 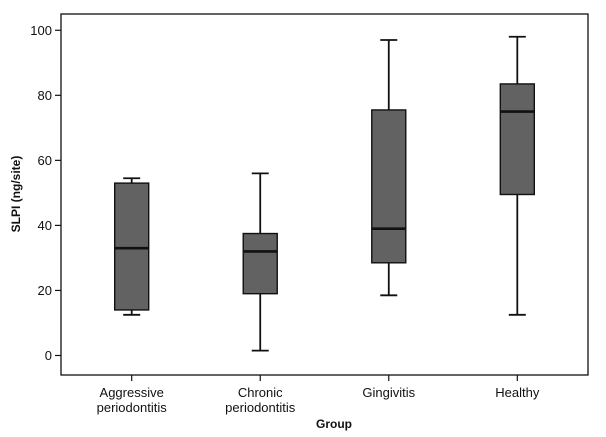 What do you see at coordinates (45, 95) in the screenshot?
I see `y-tick-label: 80` at bounding box center [45, 95].